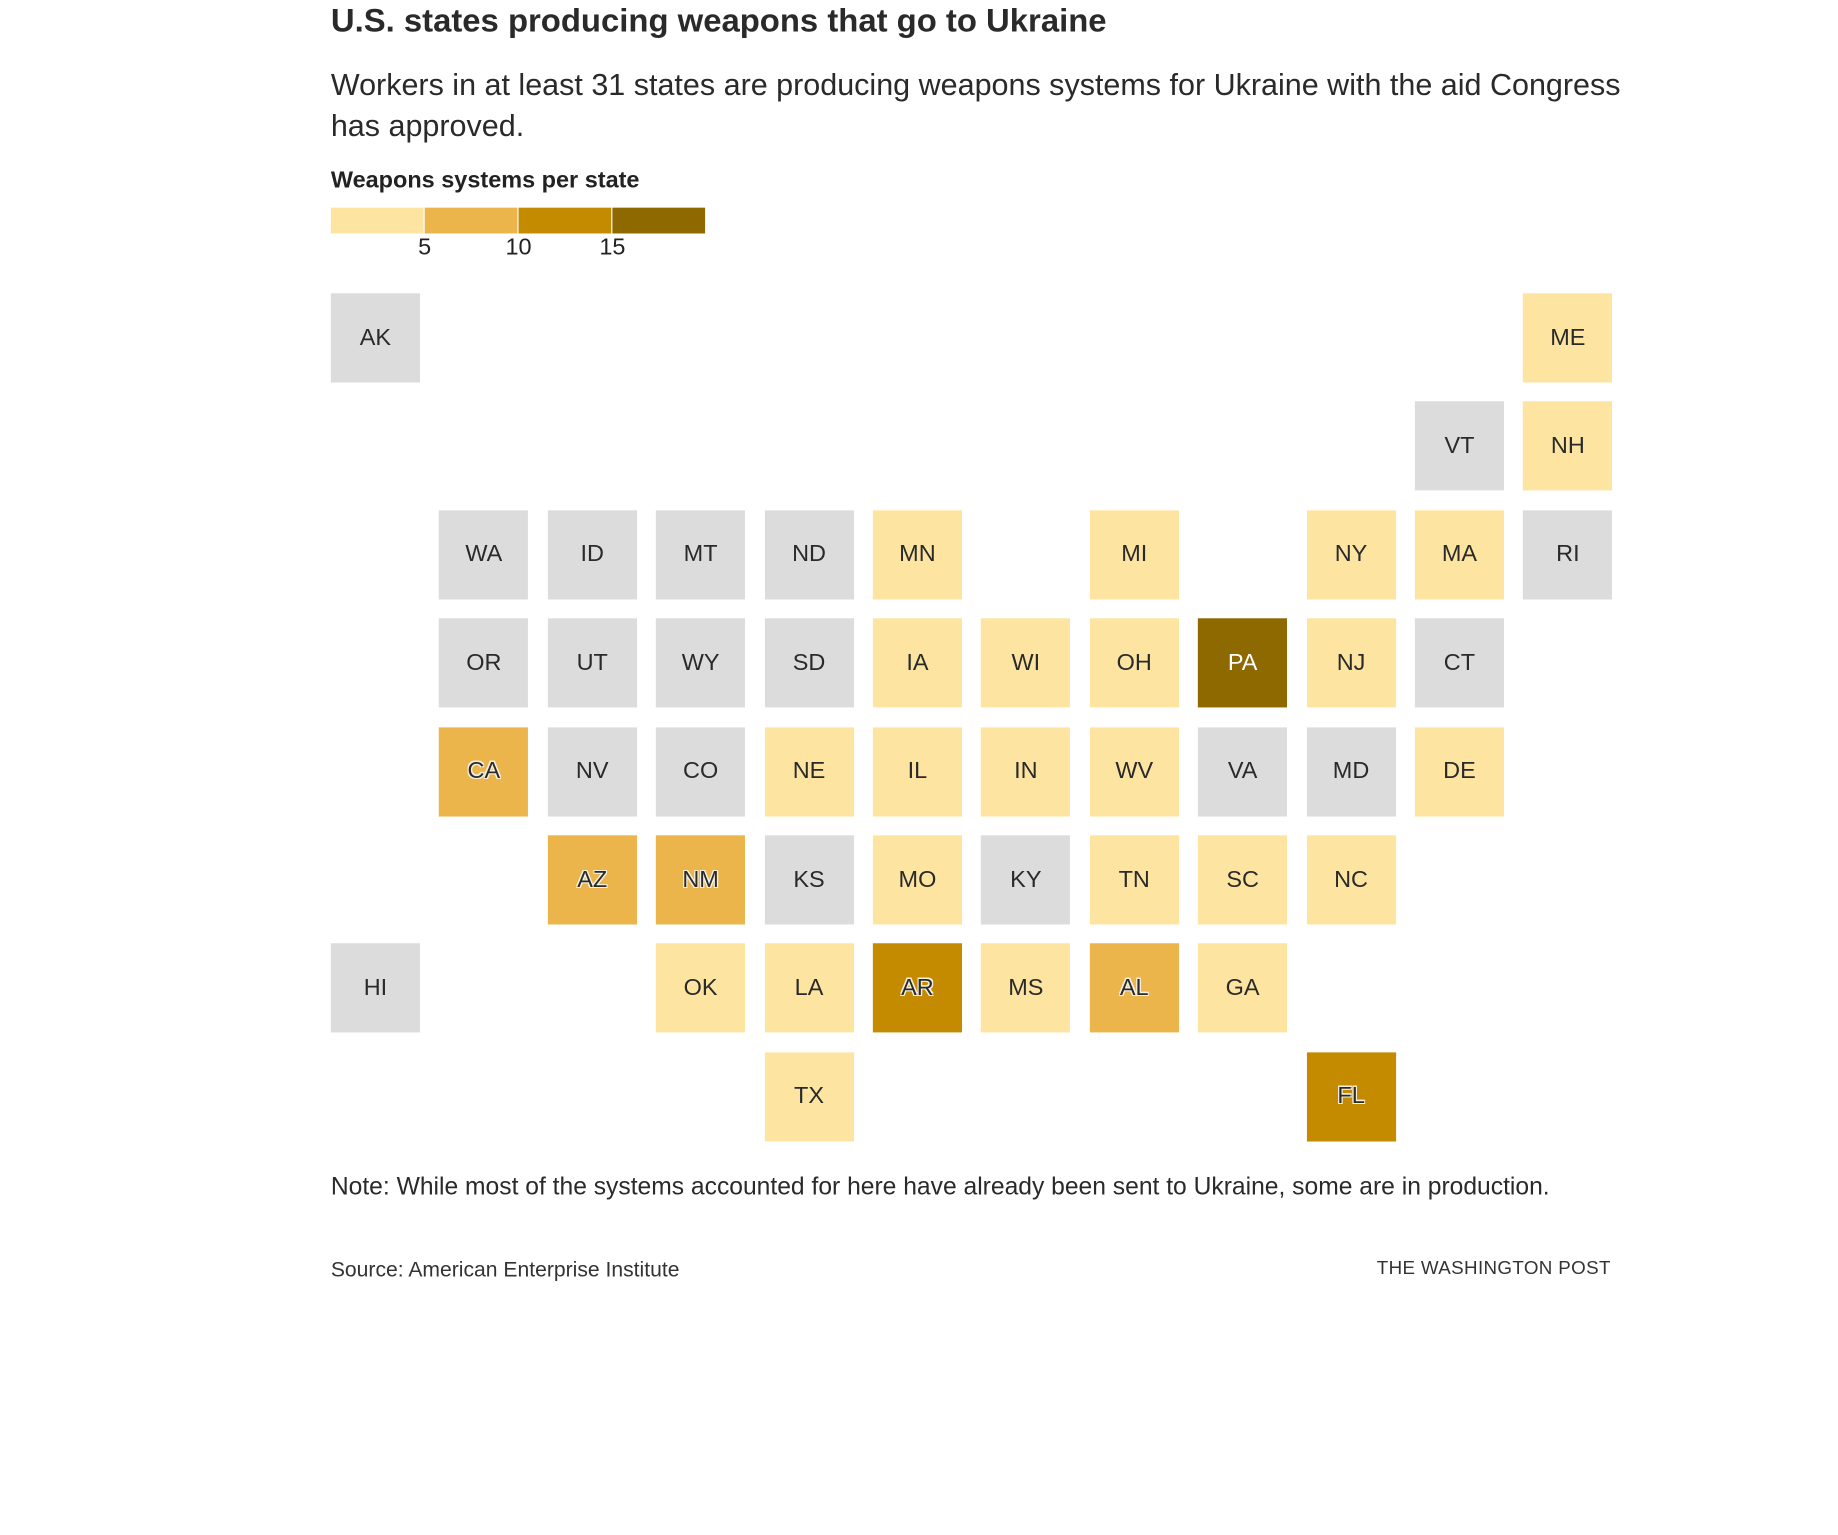 Image resolution: width=1838 pixels, height=1535 pixels. I want to click on state-tile-mo: MO, so click(917, 880).